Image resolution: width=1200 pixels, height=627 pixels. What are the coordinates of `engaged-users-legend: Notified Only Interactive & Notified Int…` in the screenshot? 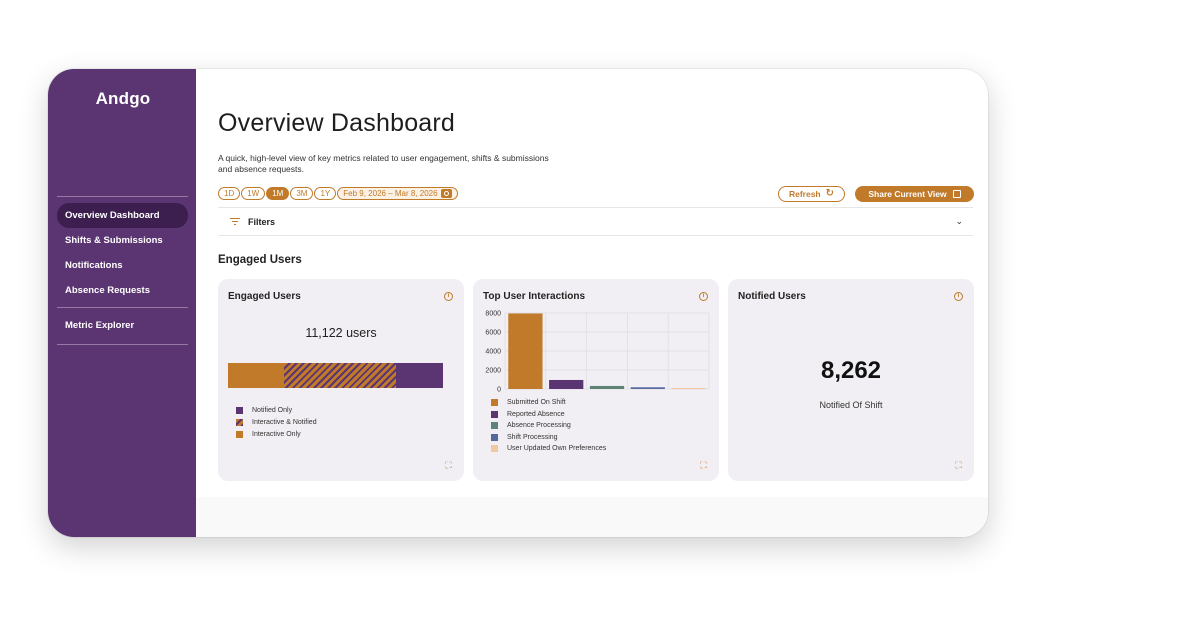 It's located at (276, 422).